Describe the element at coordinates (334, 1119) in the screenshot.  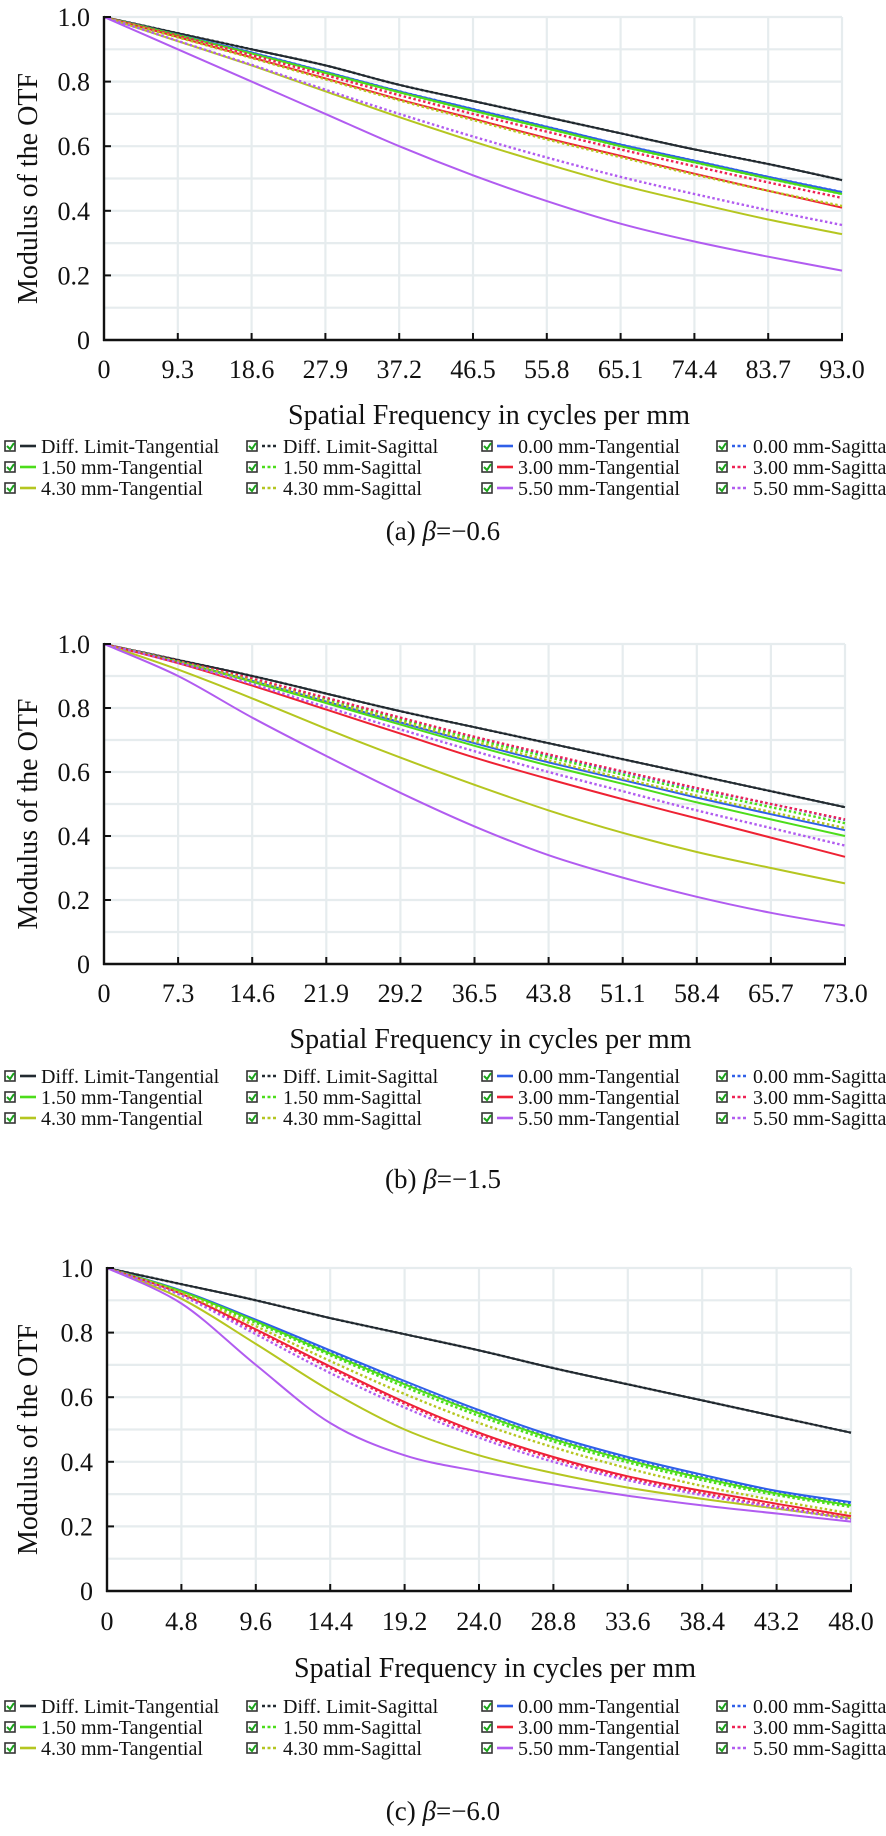
I see `legend-item: 4.30 mm-Sagittal` at that location.